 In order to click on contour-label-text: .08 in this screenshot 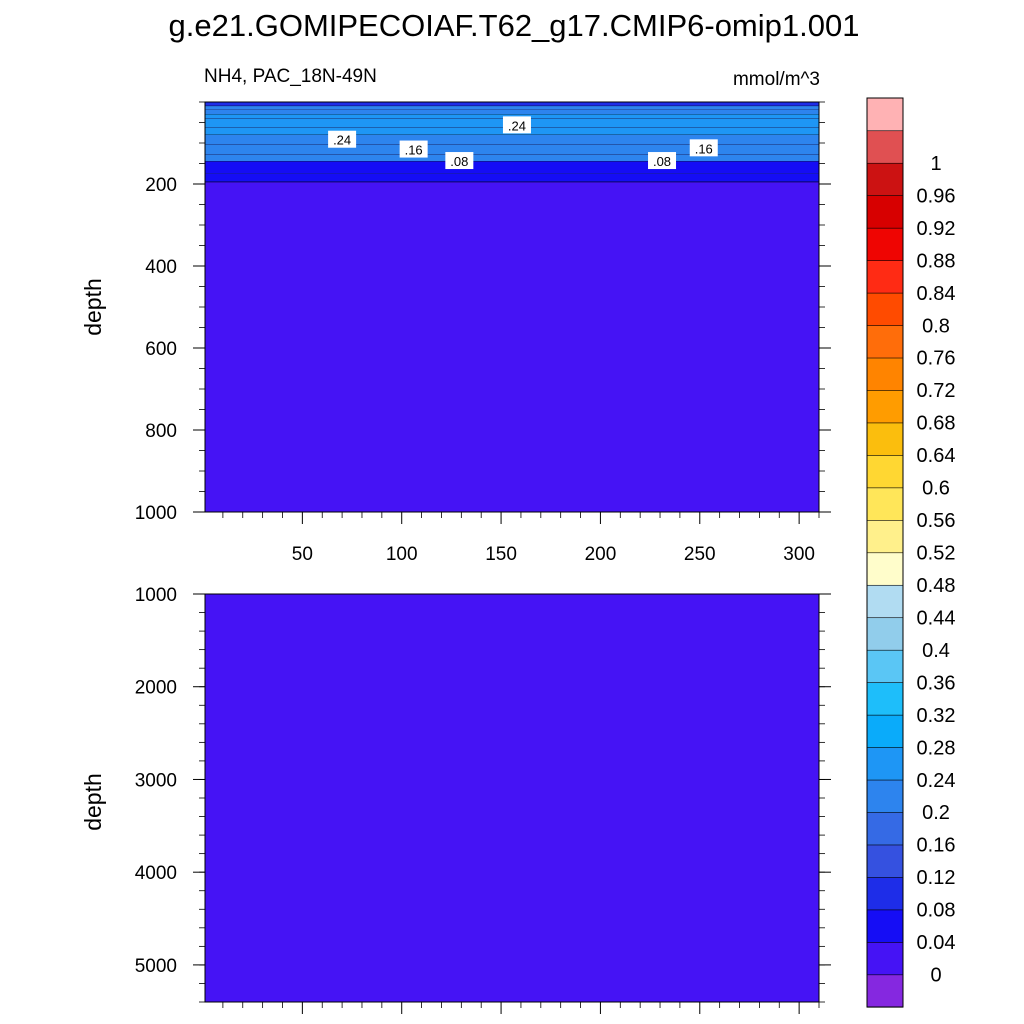, I will do `click(662, 161)`.